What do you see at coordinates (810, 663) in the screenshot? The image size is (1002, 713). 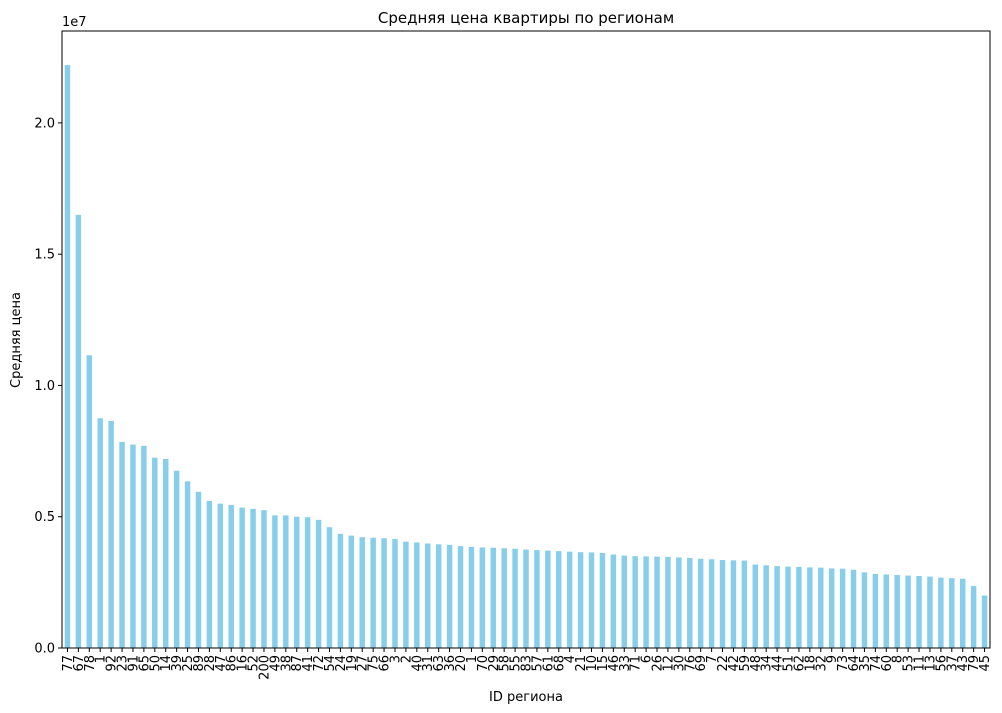 I see `x-tick-label: 18` at bounding box center [810, 663].